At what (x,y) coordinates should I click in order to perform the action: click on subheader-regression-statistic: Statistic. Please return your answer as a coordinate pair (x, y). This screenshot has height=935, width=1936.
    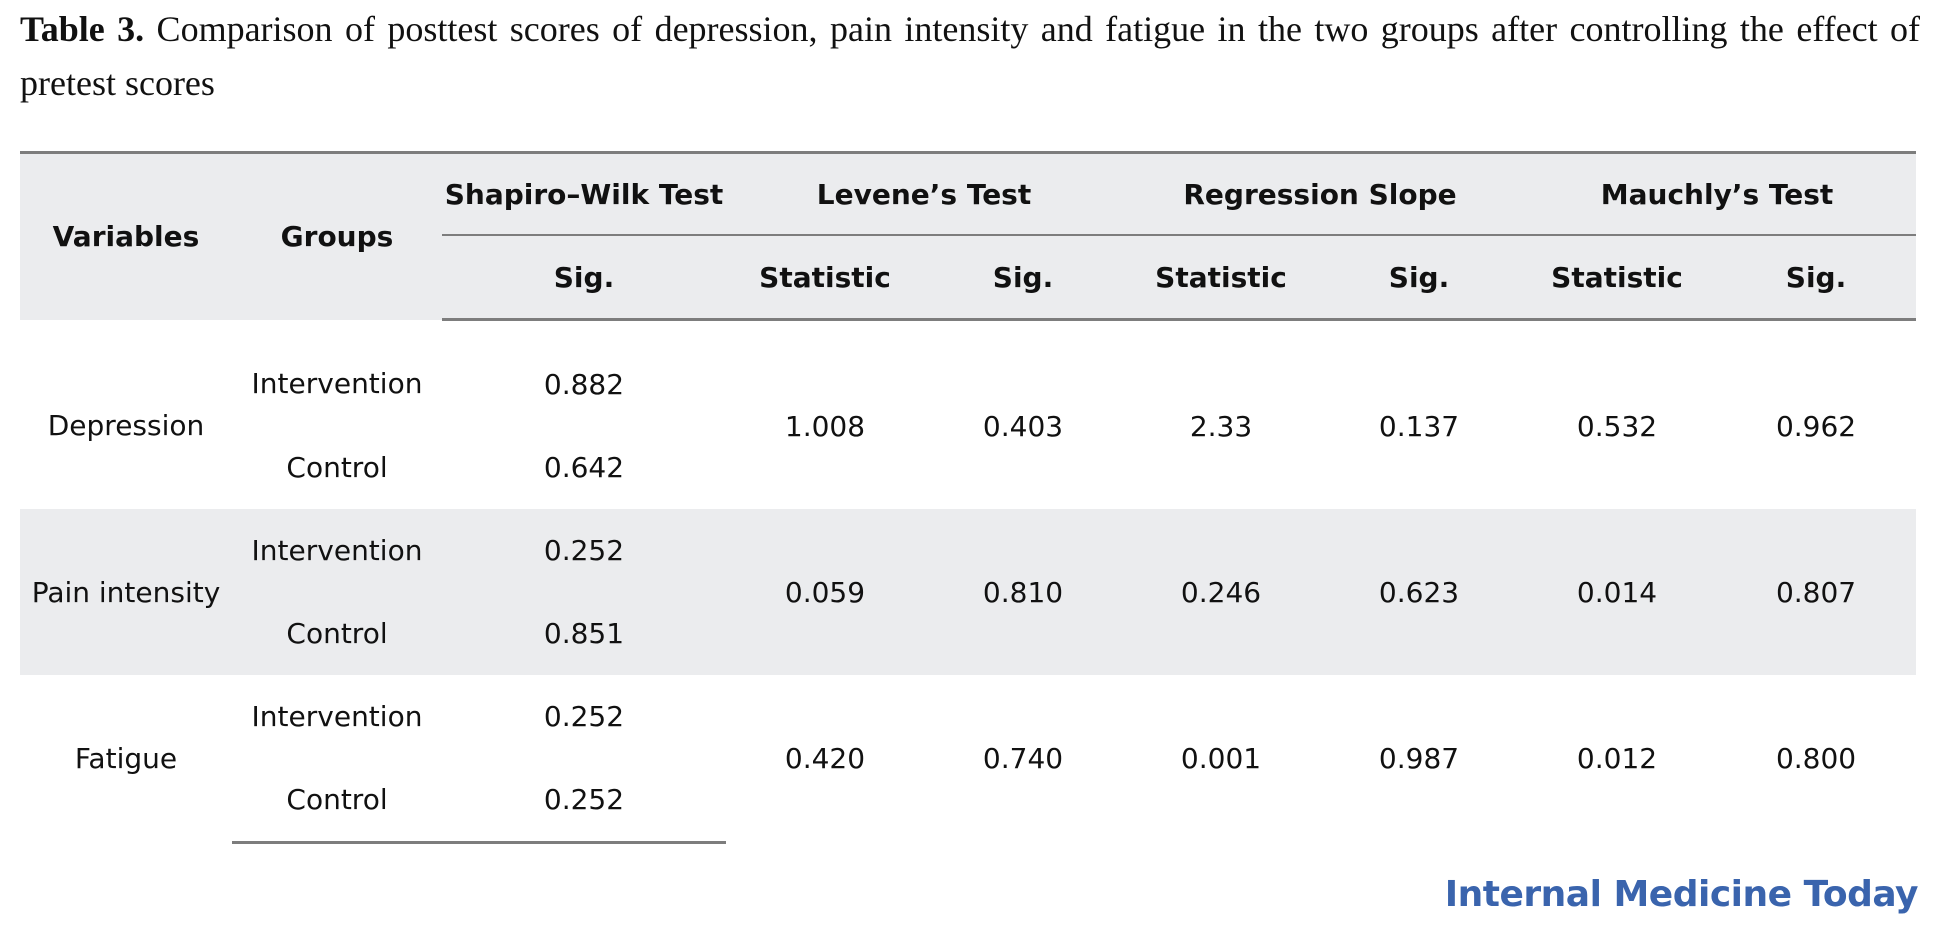
    Looking at the image, I should click on (1221, 278).